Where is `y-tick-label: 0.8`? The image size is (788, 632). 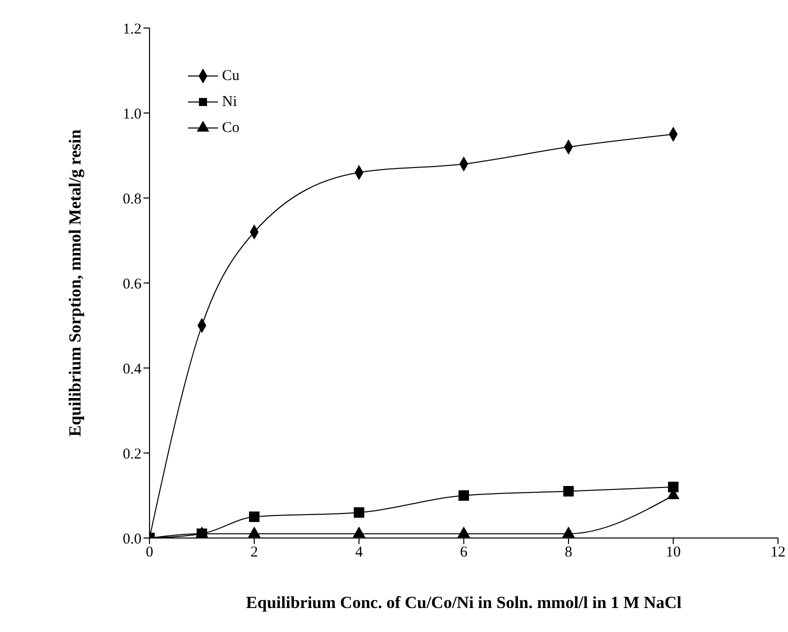
y-tick-label: 0.8 is located at coordinates (132, 199).